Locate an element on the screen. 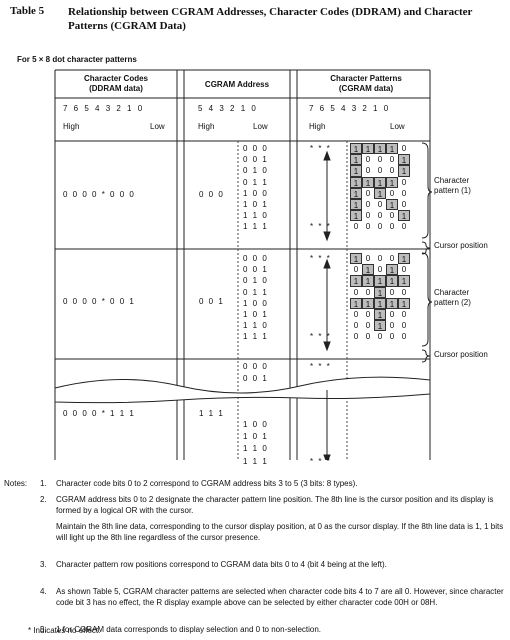 The height and width of the screenshot is (640, 510). codes-high-label: High is located at coordinates (71, 126).